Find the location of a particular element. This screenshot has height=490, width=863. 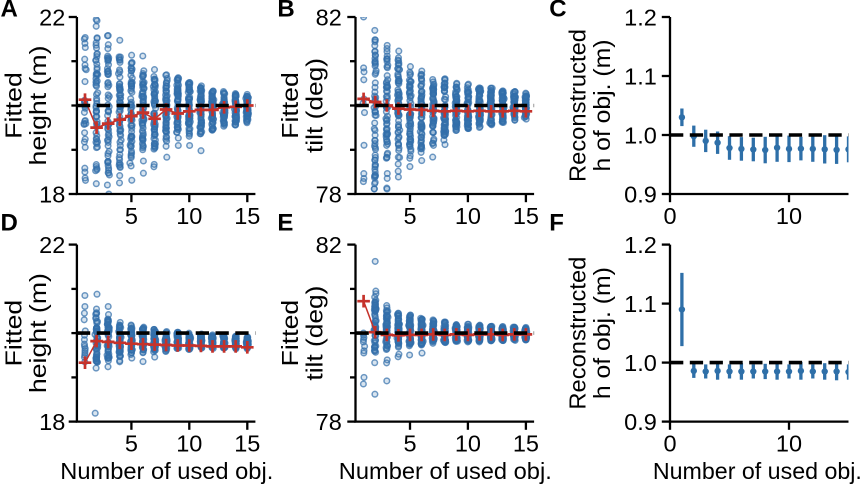

svg-text: B is located at coordinates (285, 11).